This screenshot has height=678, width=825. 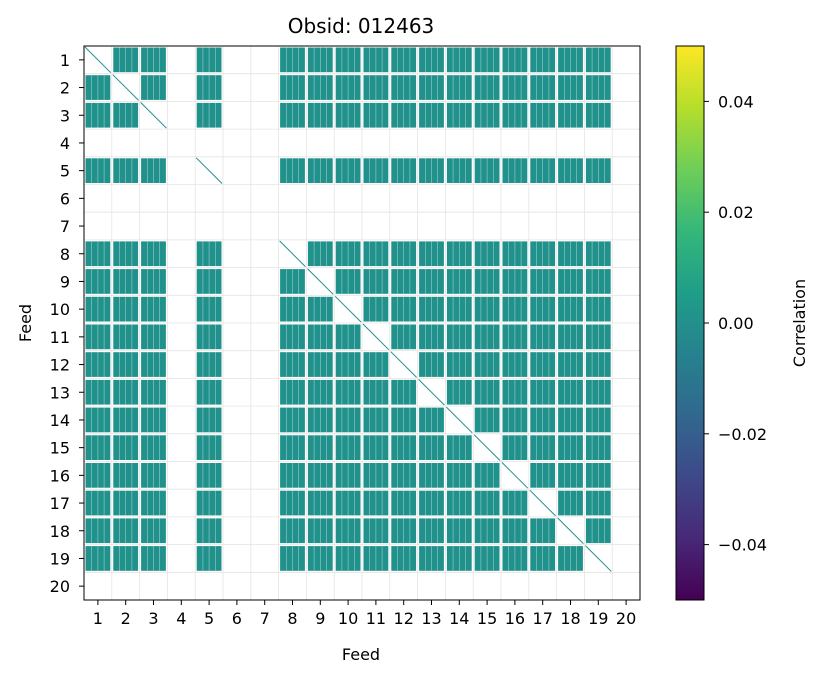 What do you see at coordinates (65, 115) in the screenshot?
I see `y-tick-label: 3` at bounding box center [65, 115].